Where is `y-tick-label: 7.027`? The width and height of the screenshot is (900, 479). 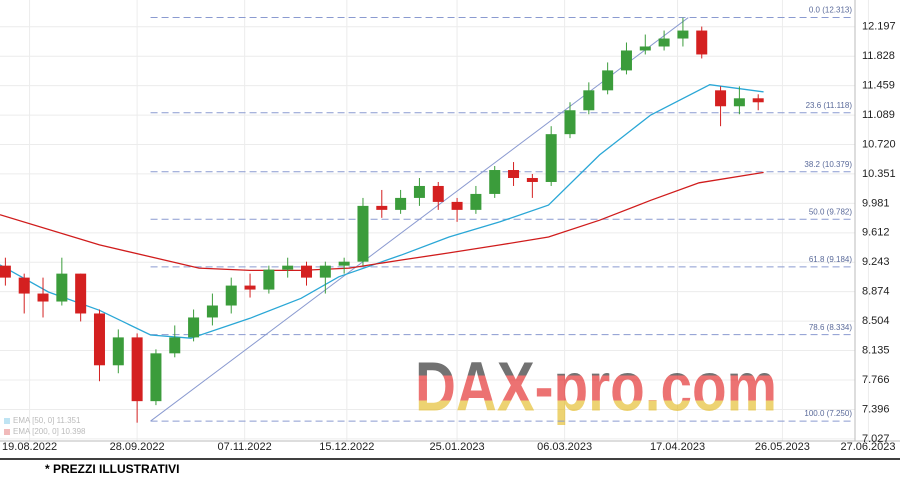 y-tick-label: 7.027 is located at coordinates (876, 439).